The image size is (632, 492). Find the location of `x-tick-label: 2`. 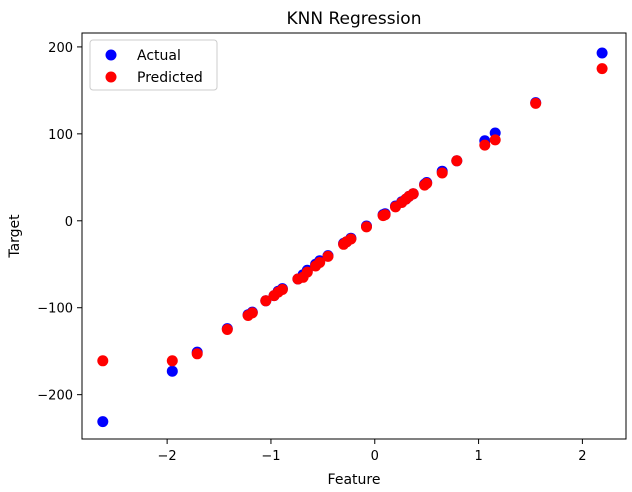

x-tick-label: 2 is located at coordinates (582, 456).